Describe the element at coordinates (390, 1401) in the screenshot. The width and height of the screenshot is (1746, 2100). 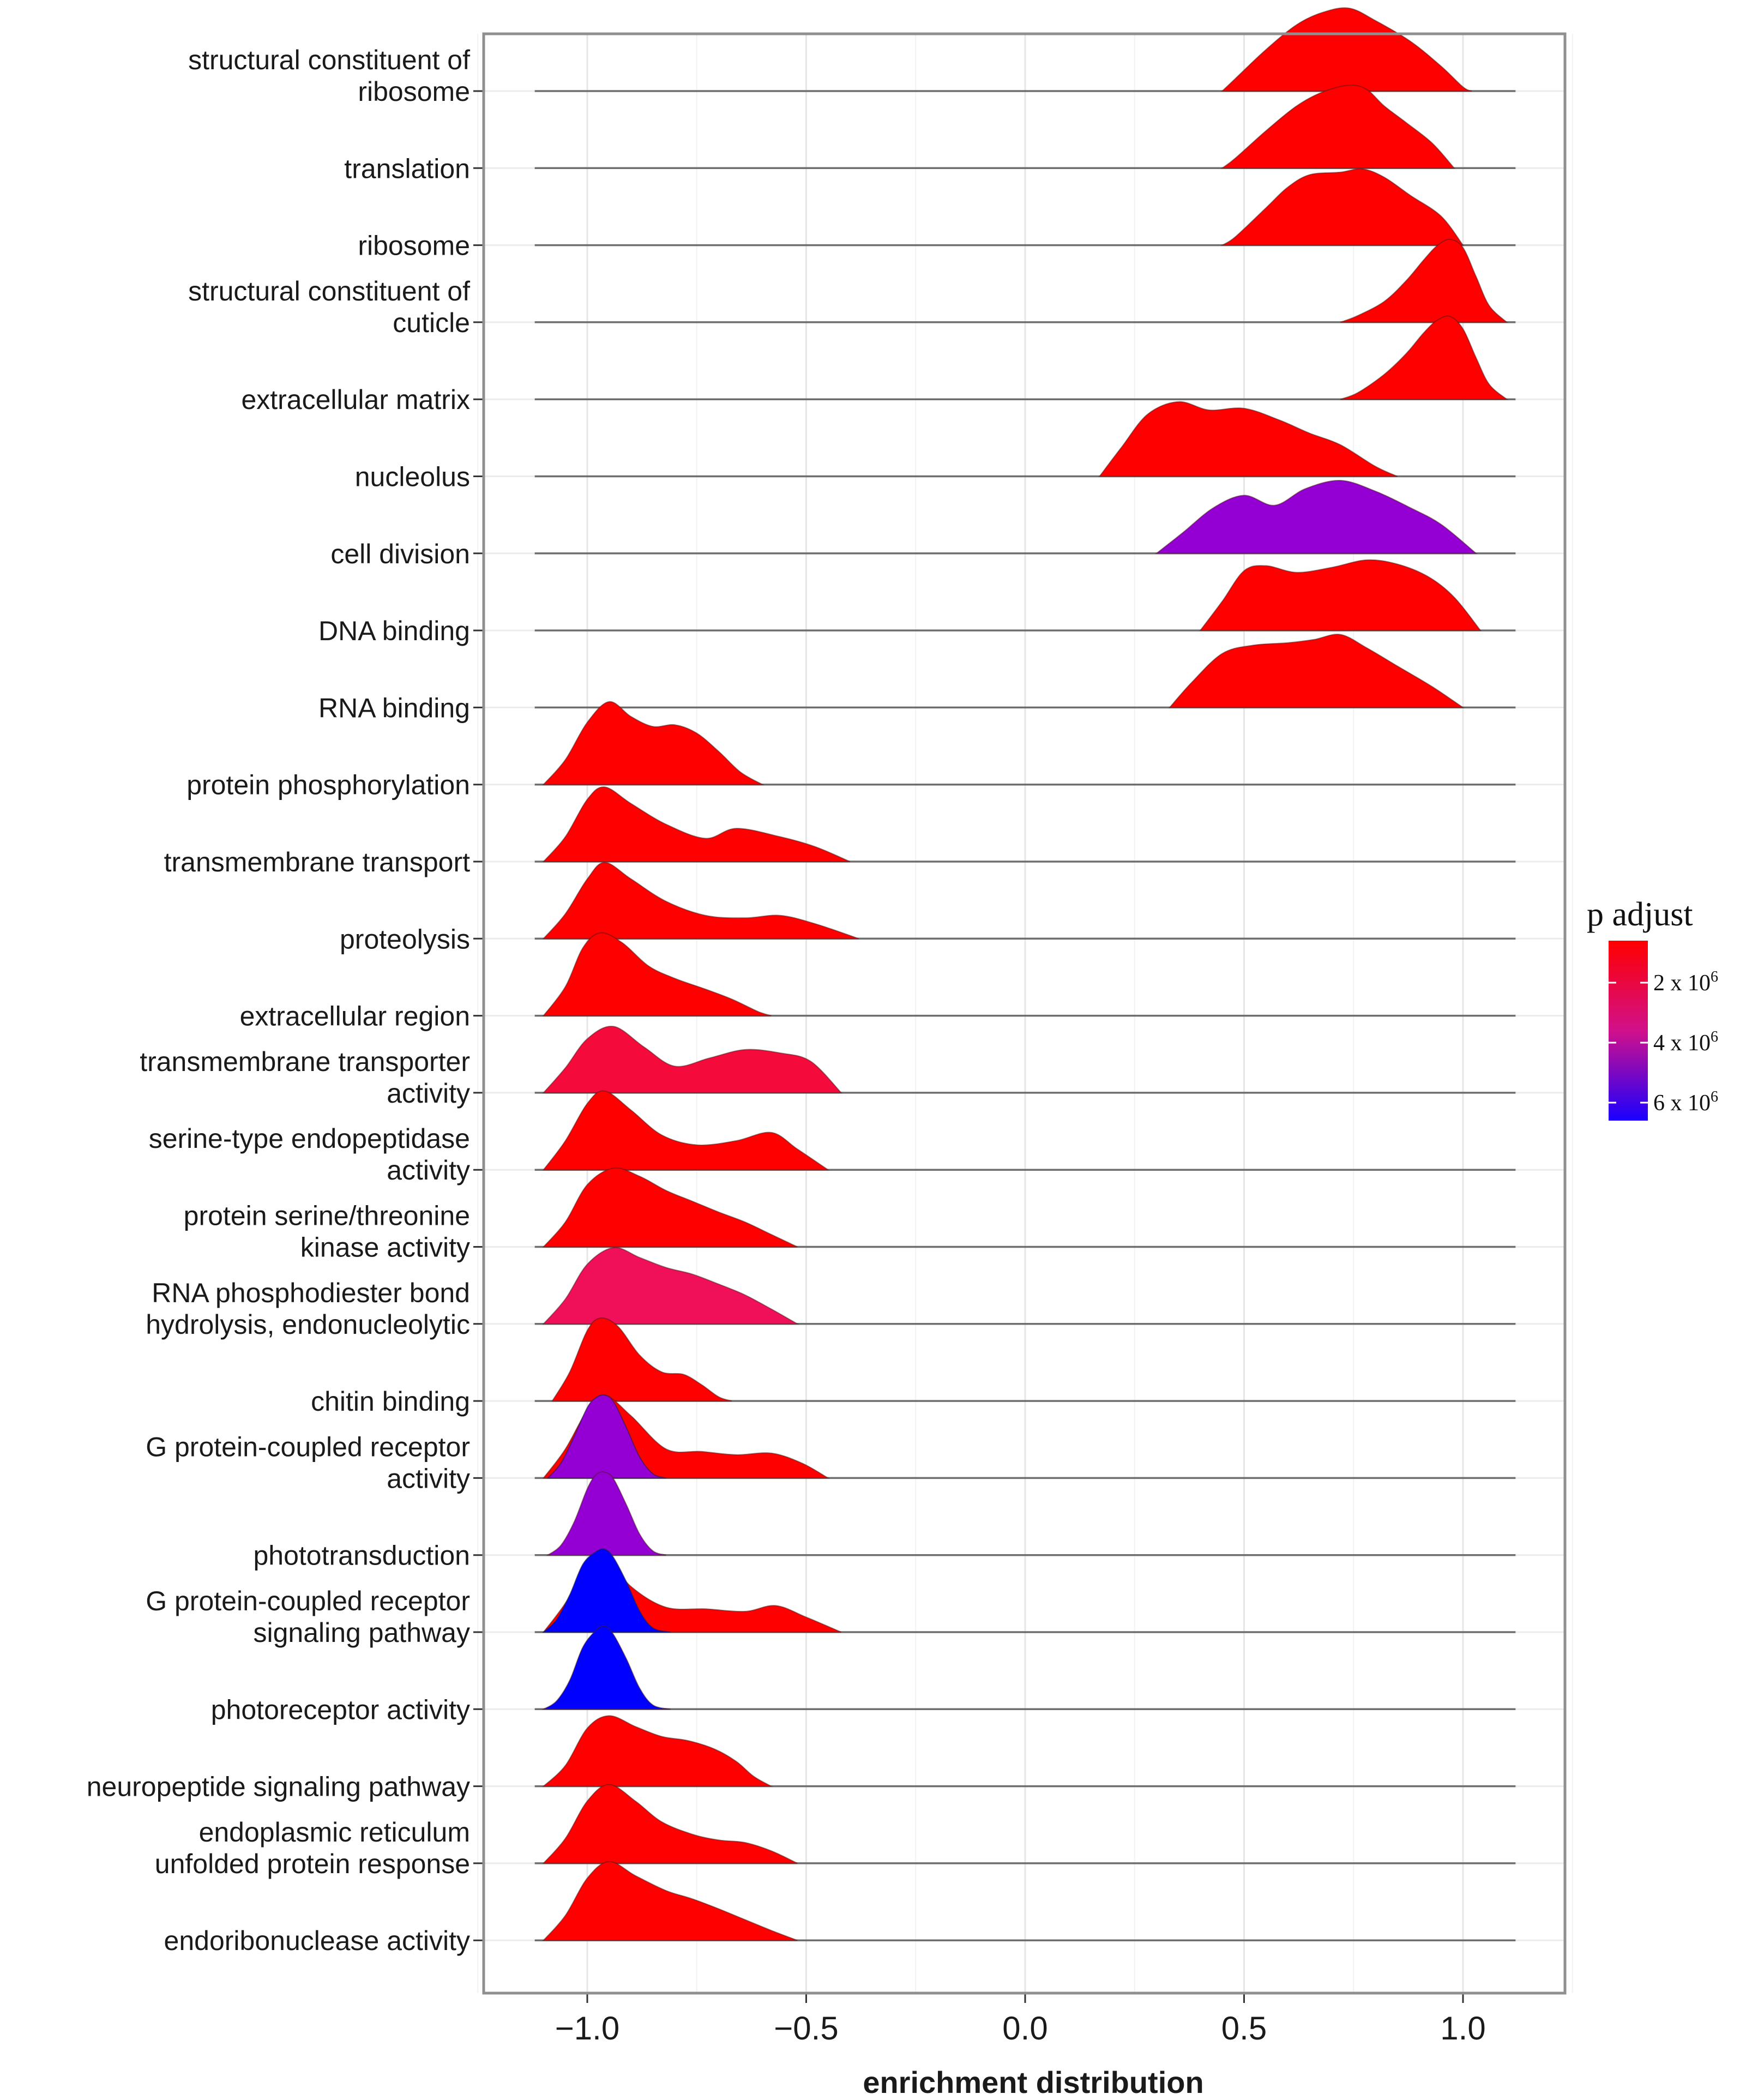
I see `category-label: chitin binding` at that location.